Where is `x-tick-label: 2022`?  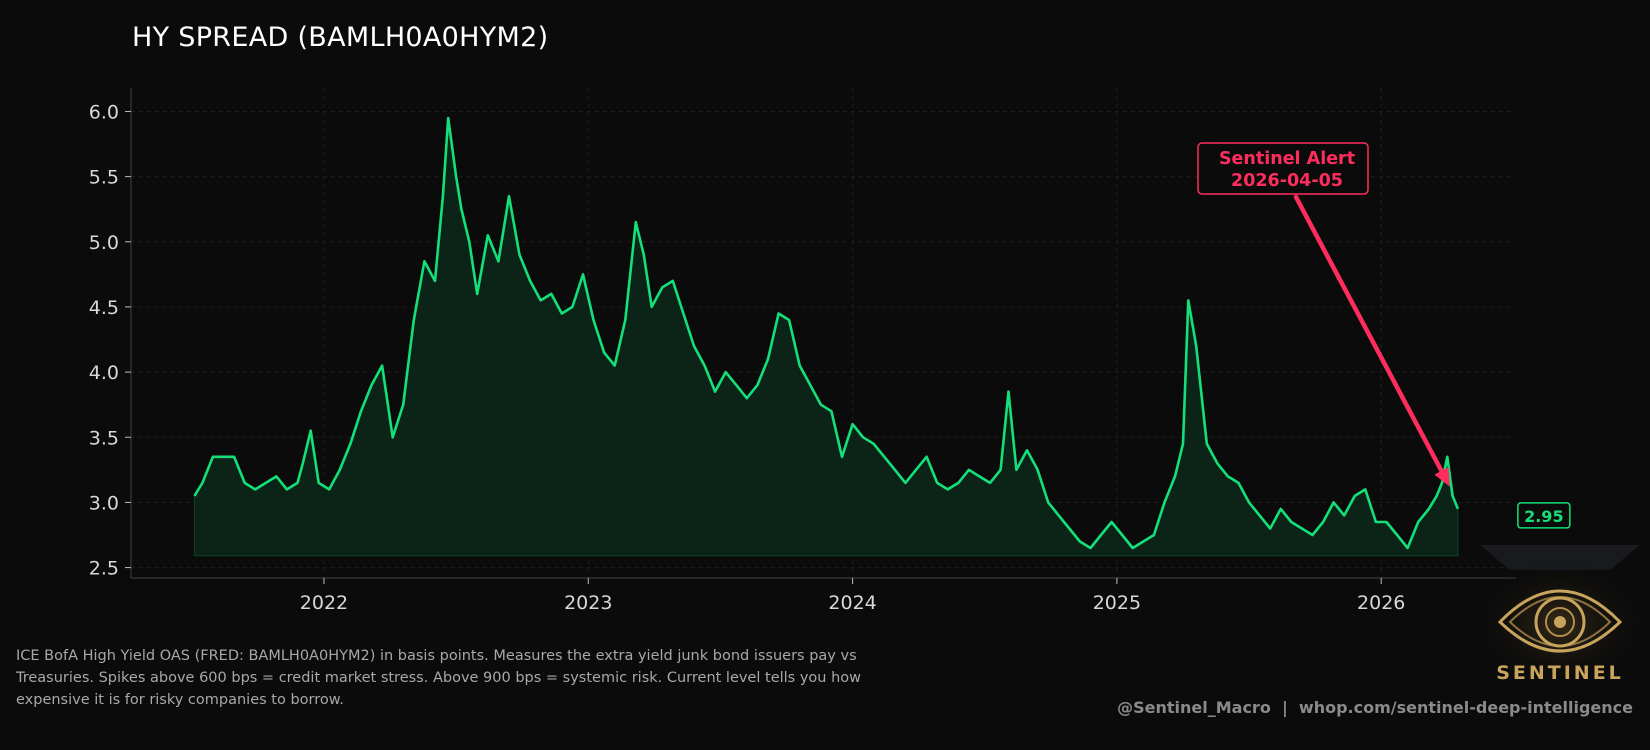 x-tick-label: 2022 is located at coordinates (324, 603).